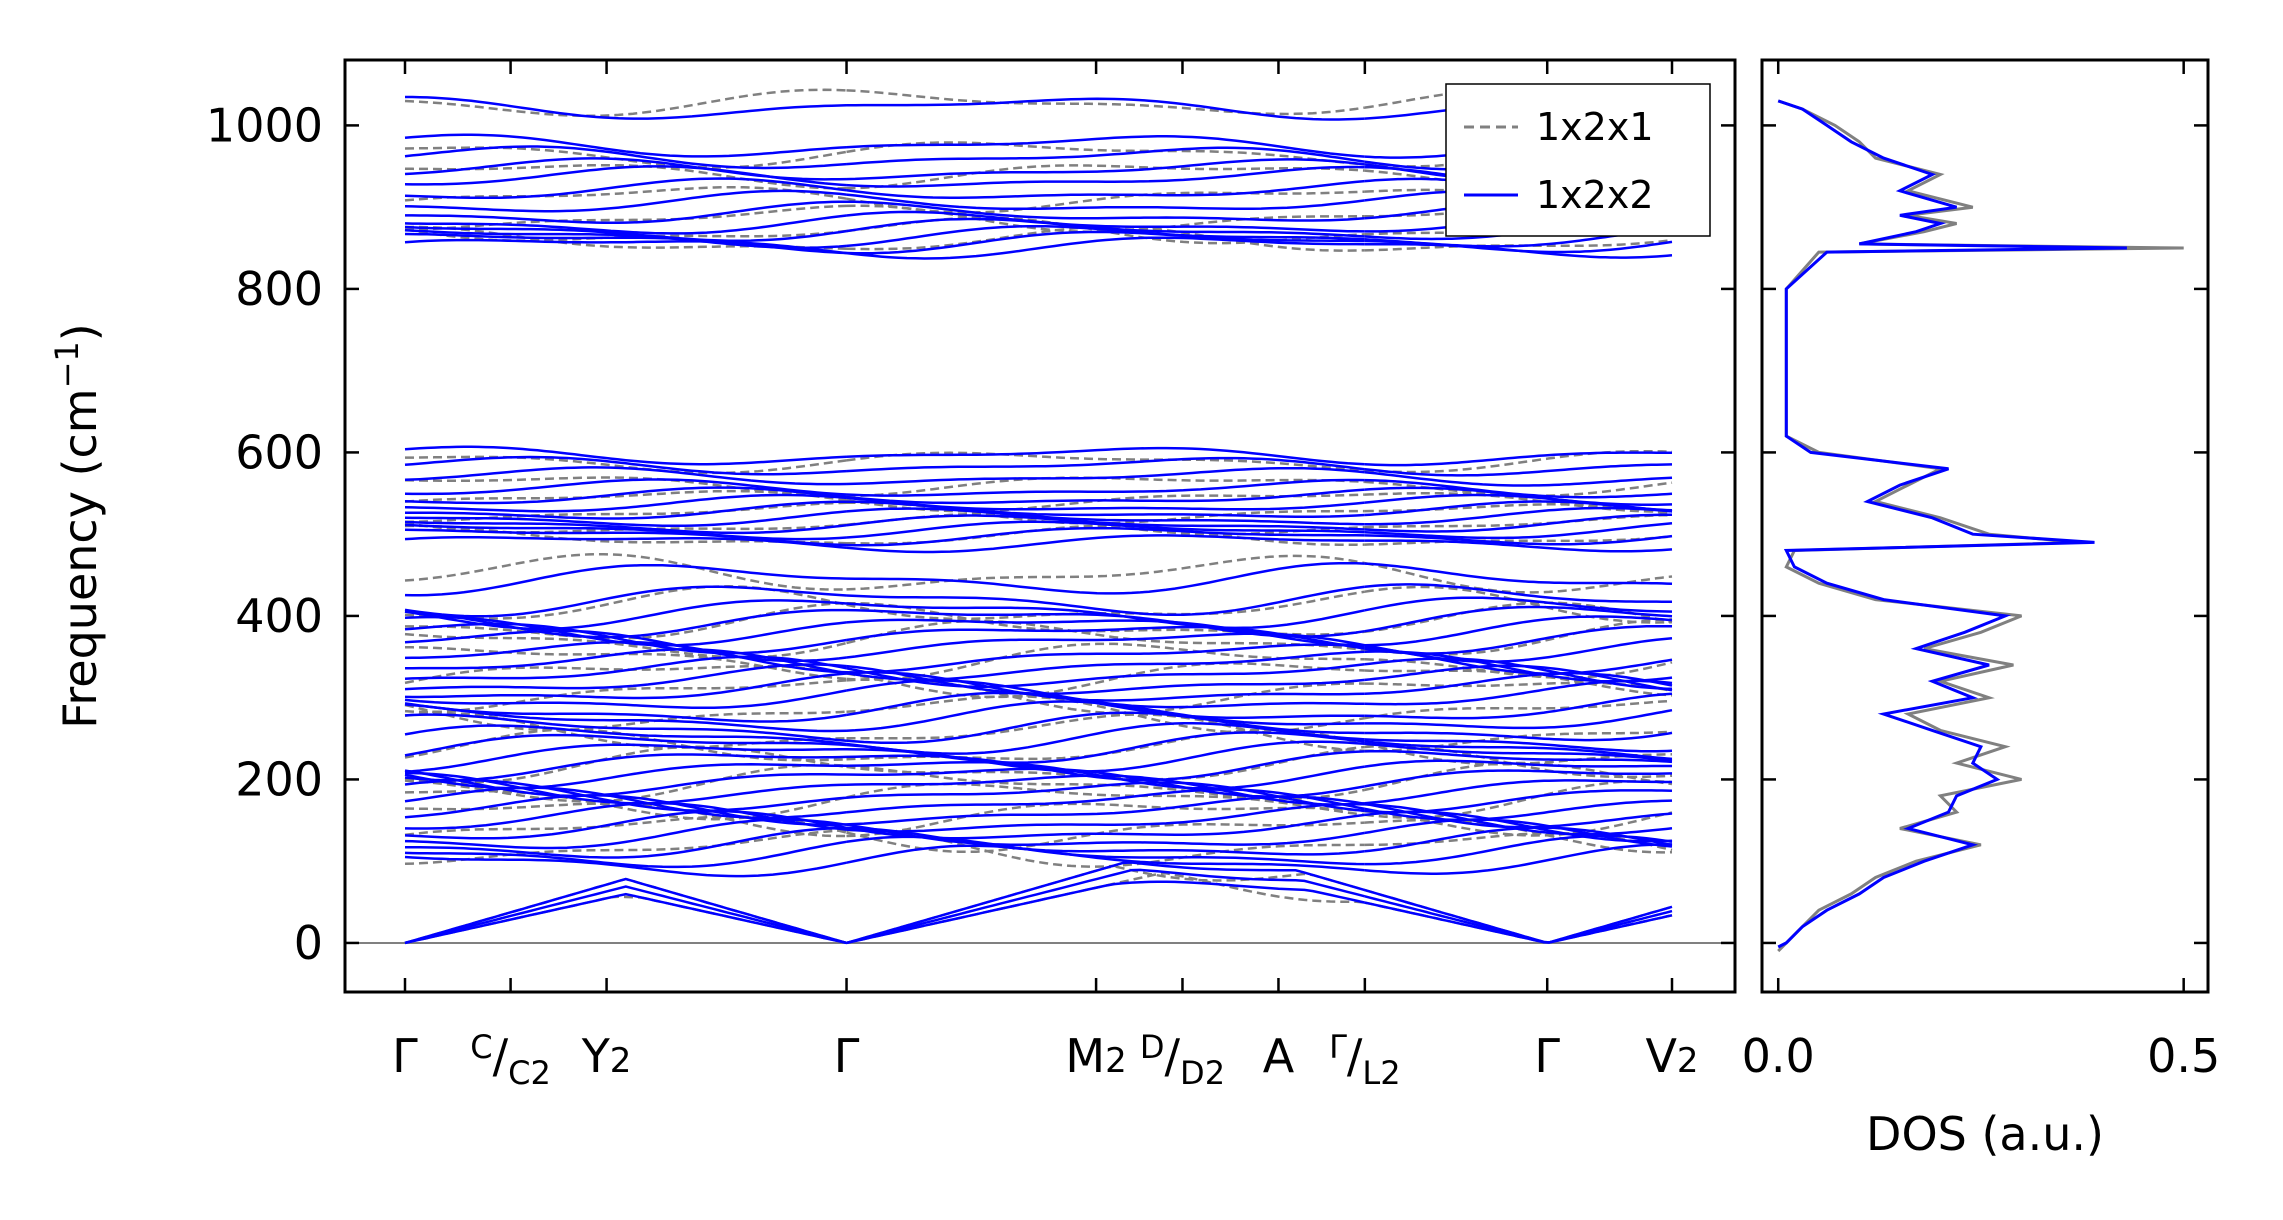 The width and height of the screenshot is (2283, 1220). Describe the element at coordinates (606, 1056) in the screenshot. I see `band-x-tick-label: Y2` at that location.